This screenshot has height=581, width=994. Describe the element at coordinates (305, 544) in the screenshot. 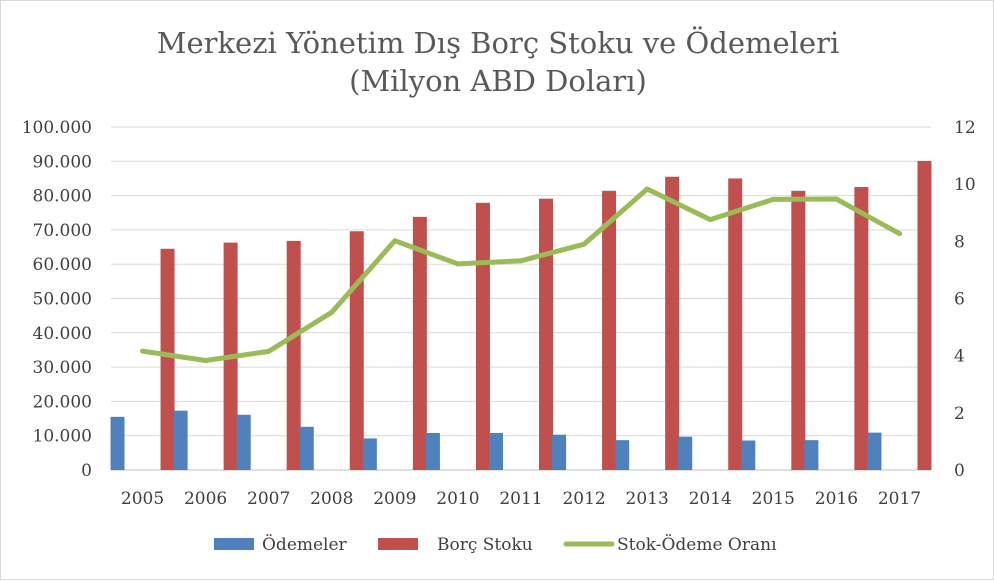

I see `legend-label: Ödemeler` at that location.